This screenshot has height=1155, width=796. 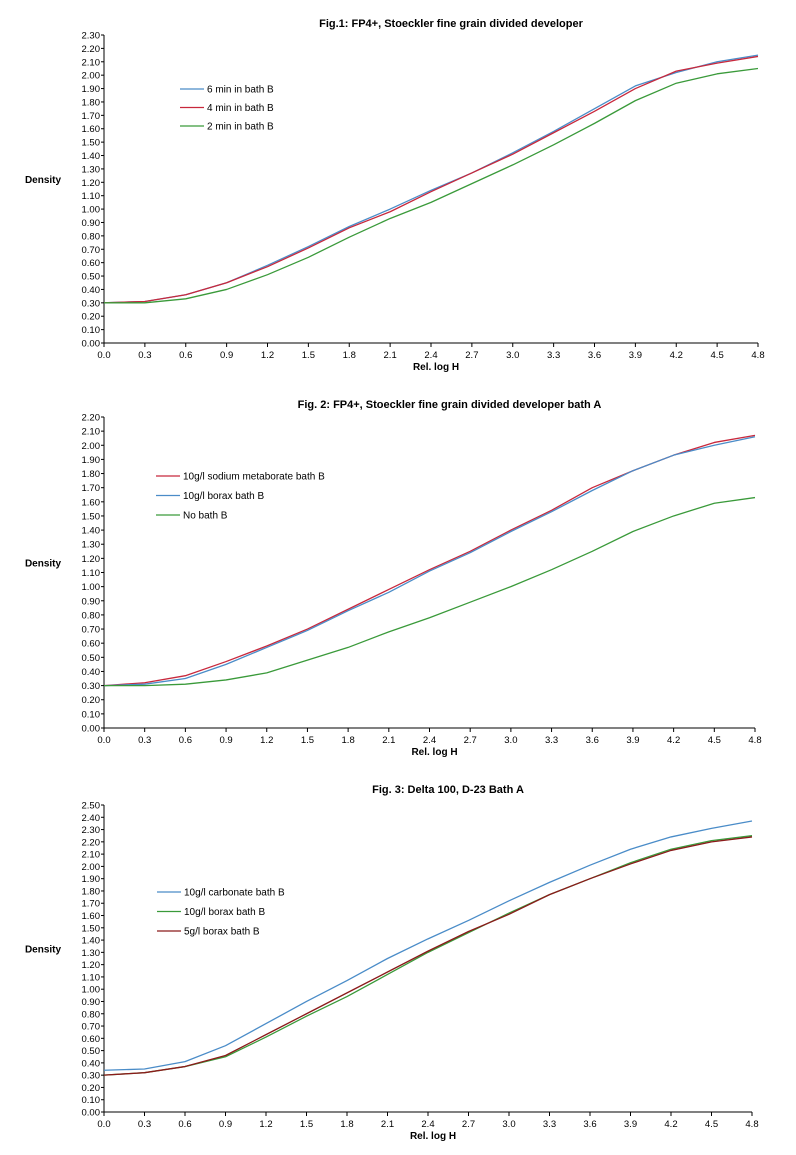 I want to click on chart-2-y-tick-label: 0.70, so click(x=91, y=630).